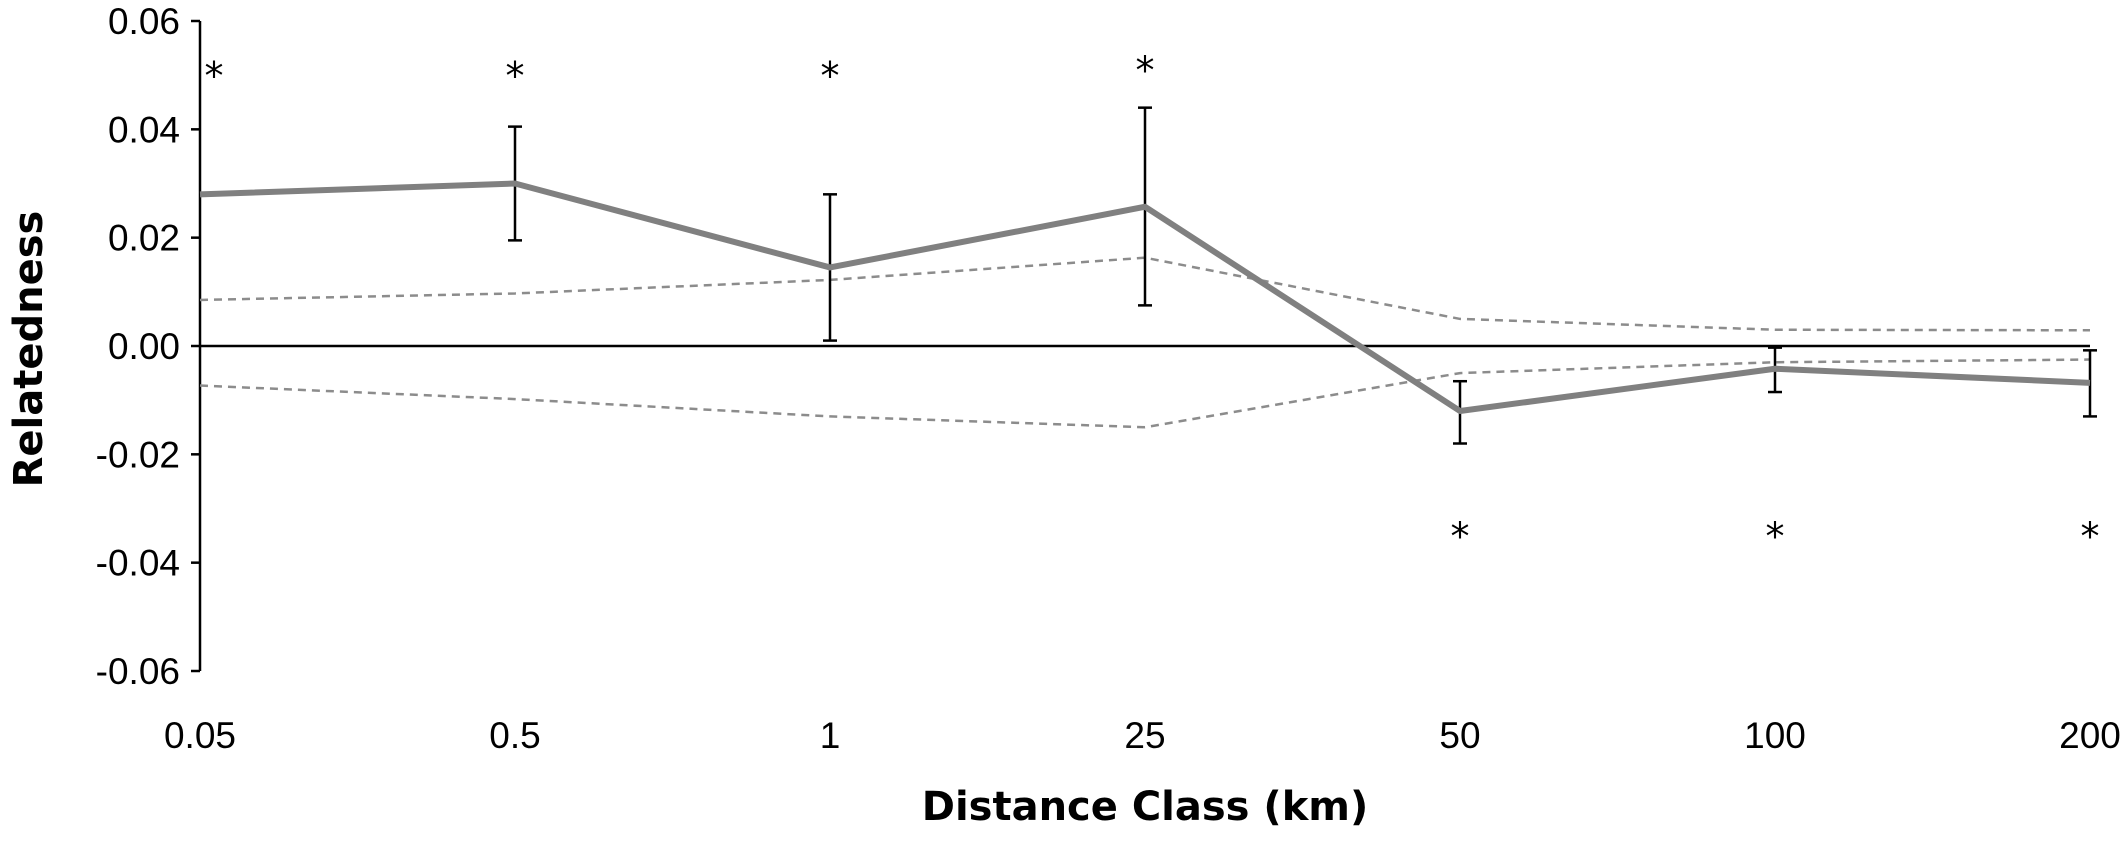 The image size is (2128, 842). What do you see at coordinates (144, 21) in the screenshot?
I see `y-tick-label: 0.06` at bounding box center [144, 21].